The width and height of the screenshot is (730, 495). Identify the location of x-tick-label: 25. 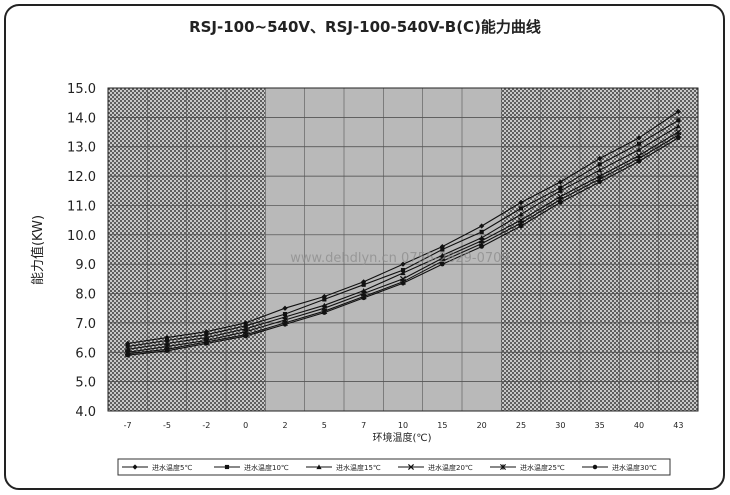
(521, 425).